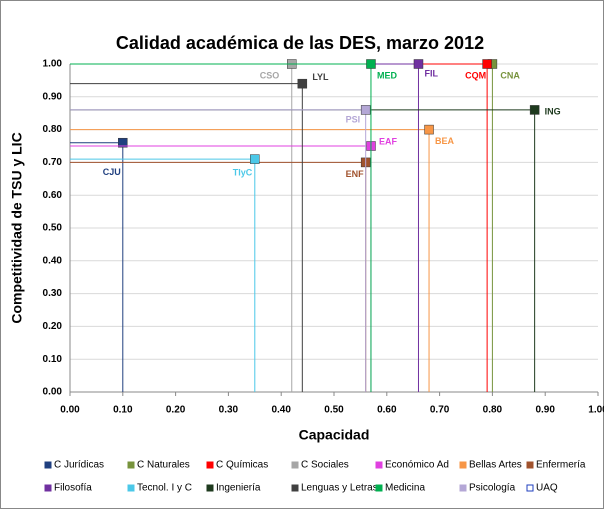 The width and height of the screenshot is (604, 509). I want to click on point-label: PSI, so click(353, 119).